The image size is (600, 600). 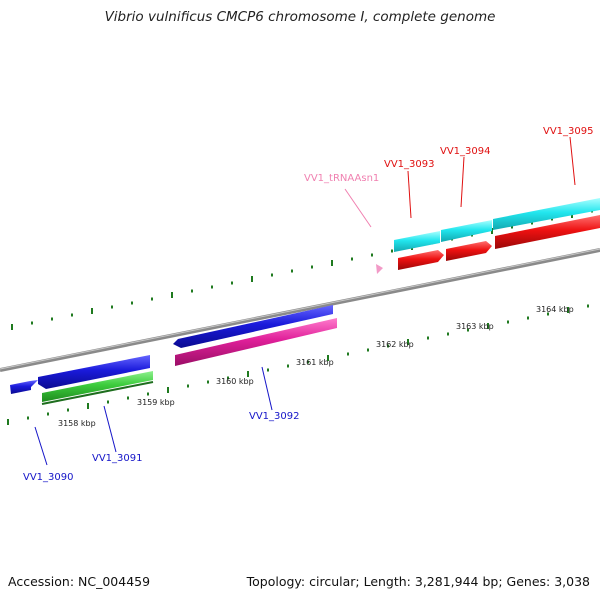 What do you see at coordinates (117, 458) in the screenshot?
I see `gene-label-vv1-3091: VV1_3091` at bounding box center [117, 458].